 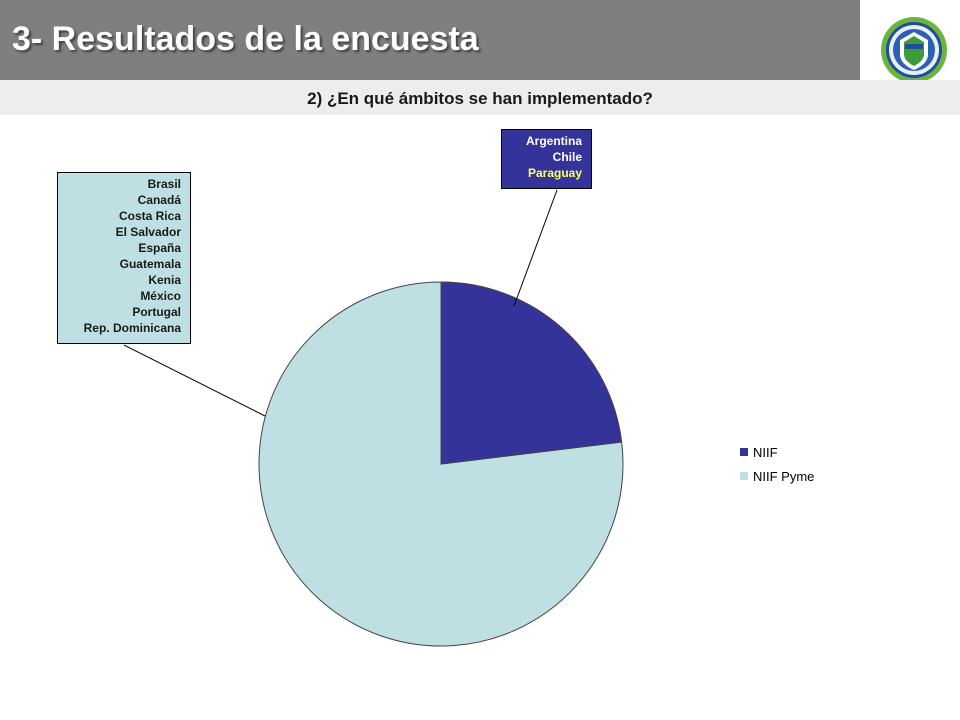 What do you see at coordinates (194, 380) in the screenshot?
I see `niif-pyme-leader-line` at bounding box center [194, 380].